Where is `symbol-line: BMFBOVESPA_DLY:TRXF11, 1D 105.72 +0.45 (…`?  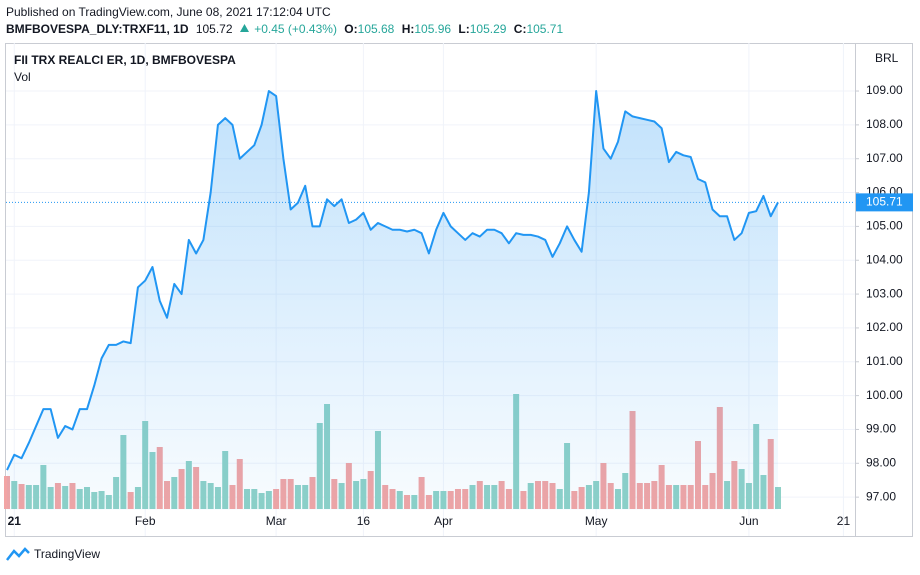
symbol-line: BMFBOVESPA_DLY:TRXF11, 1D 105.72 +0.45 (… is located at coordinates (286, 29).